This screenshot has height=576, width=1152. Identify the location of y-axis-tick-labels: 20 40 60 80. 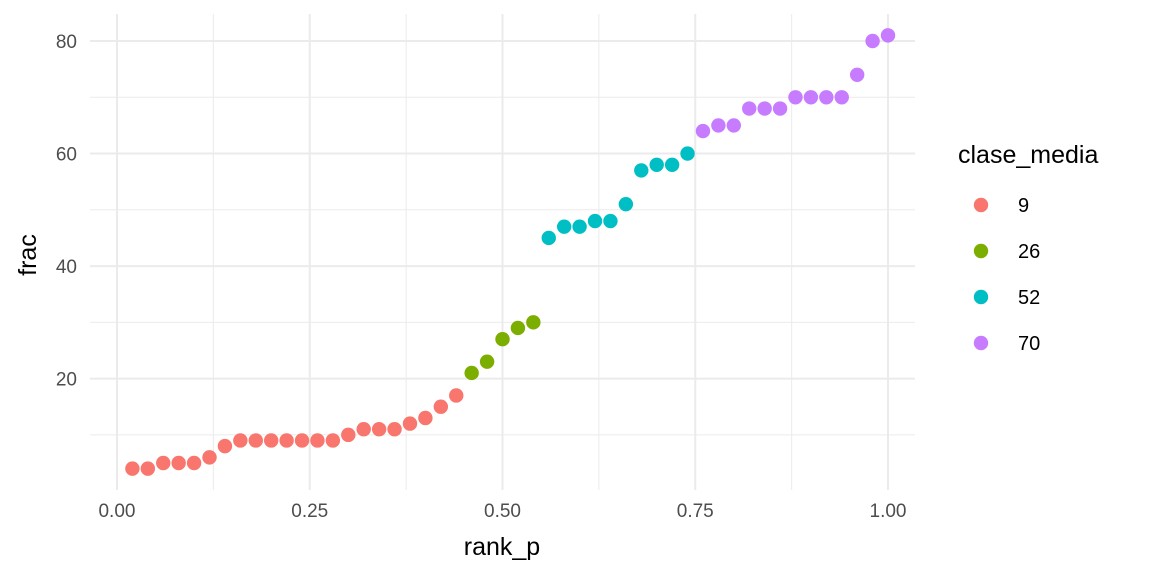
(66, 211).